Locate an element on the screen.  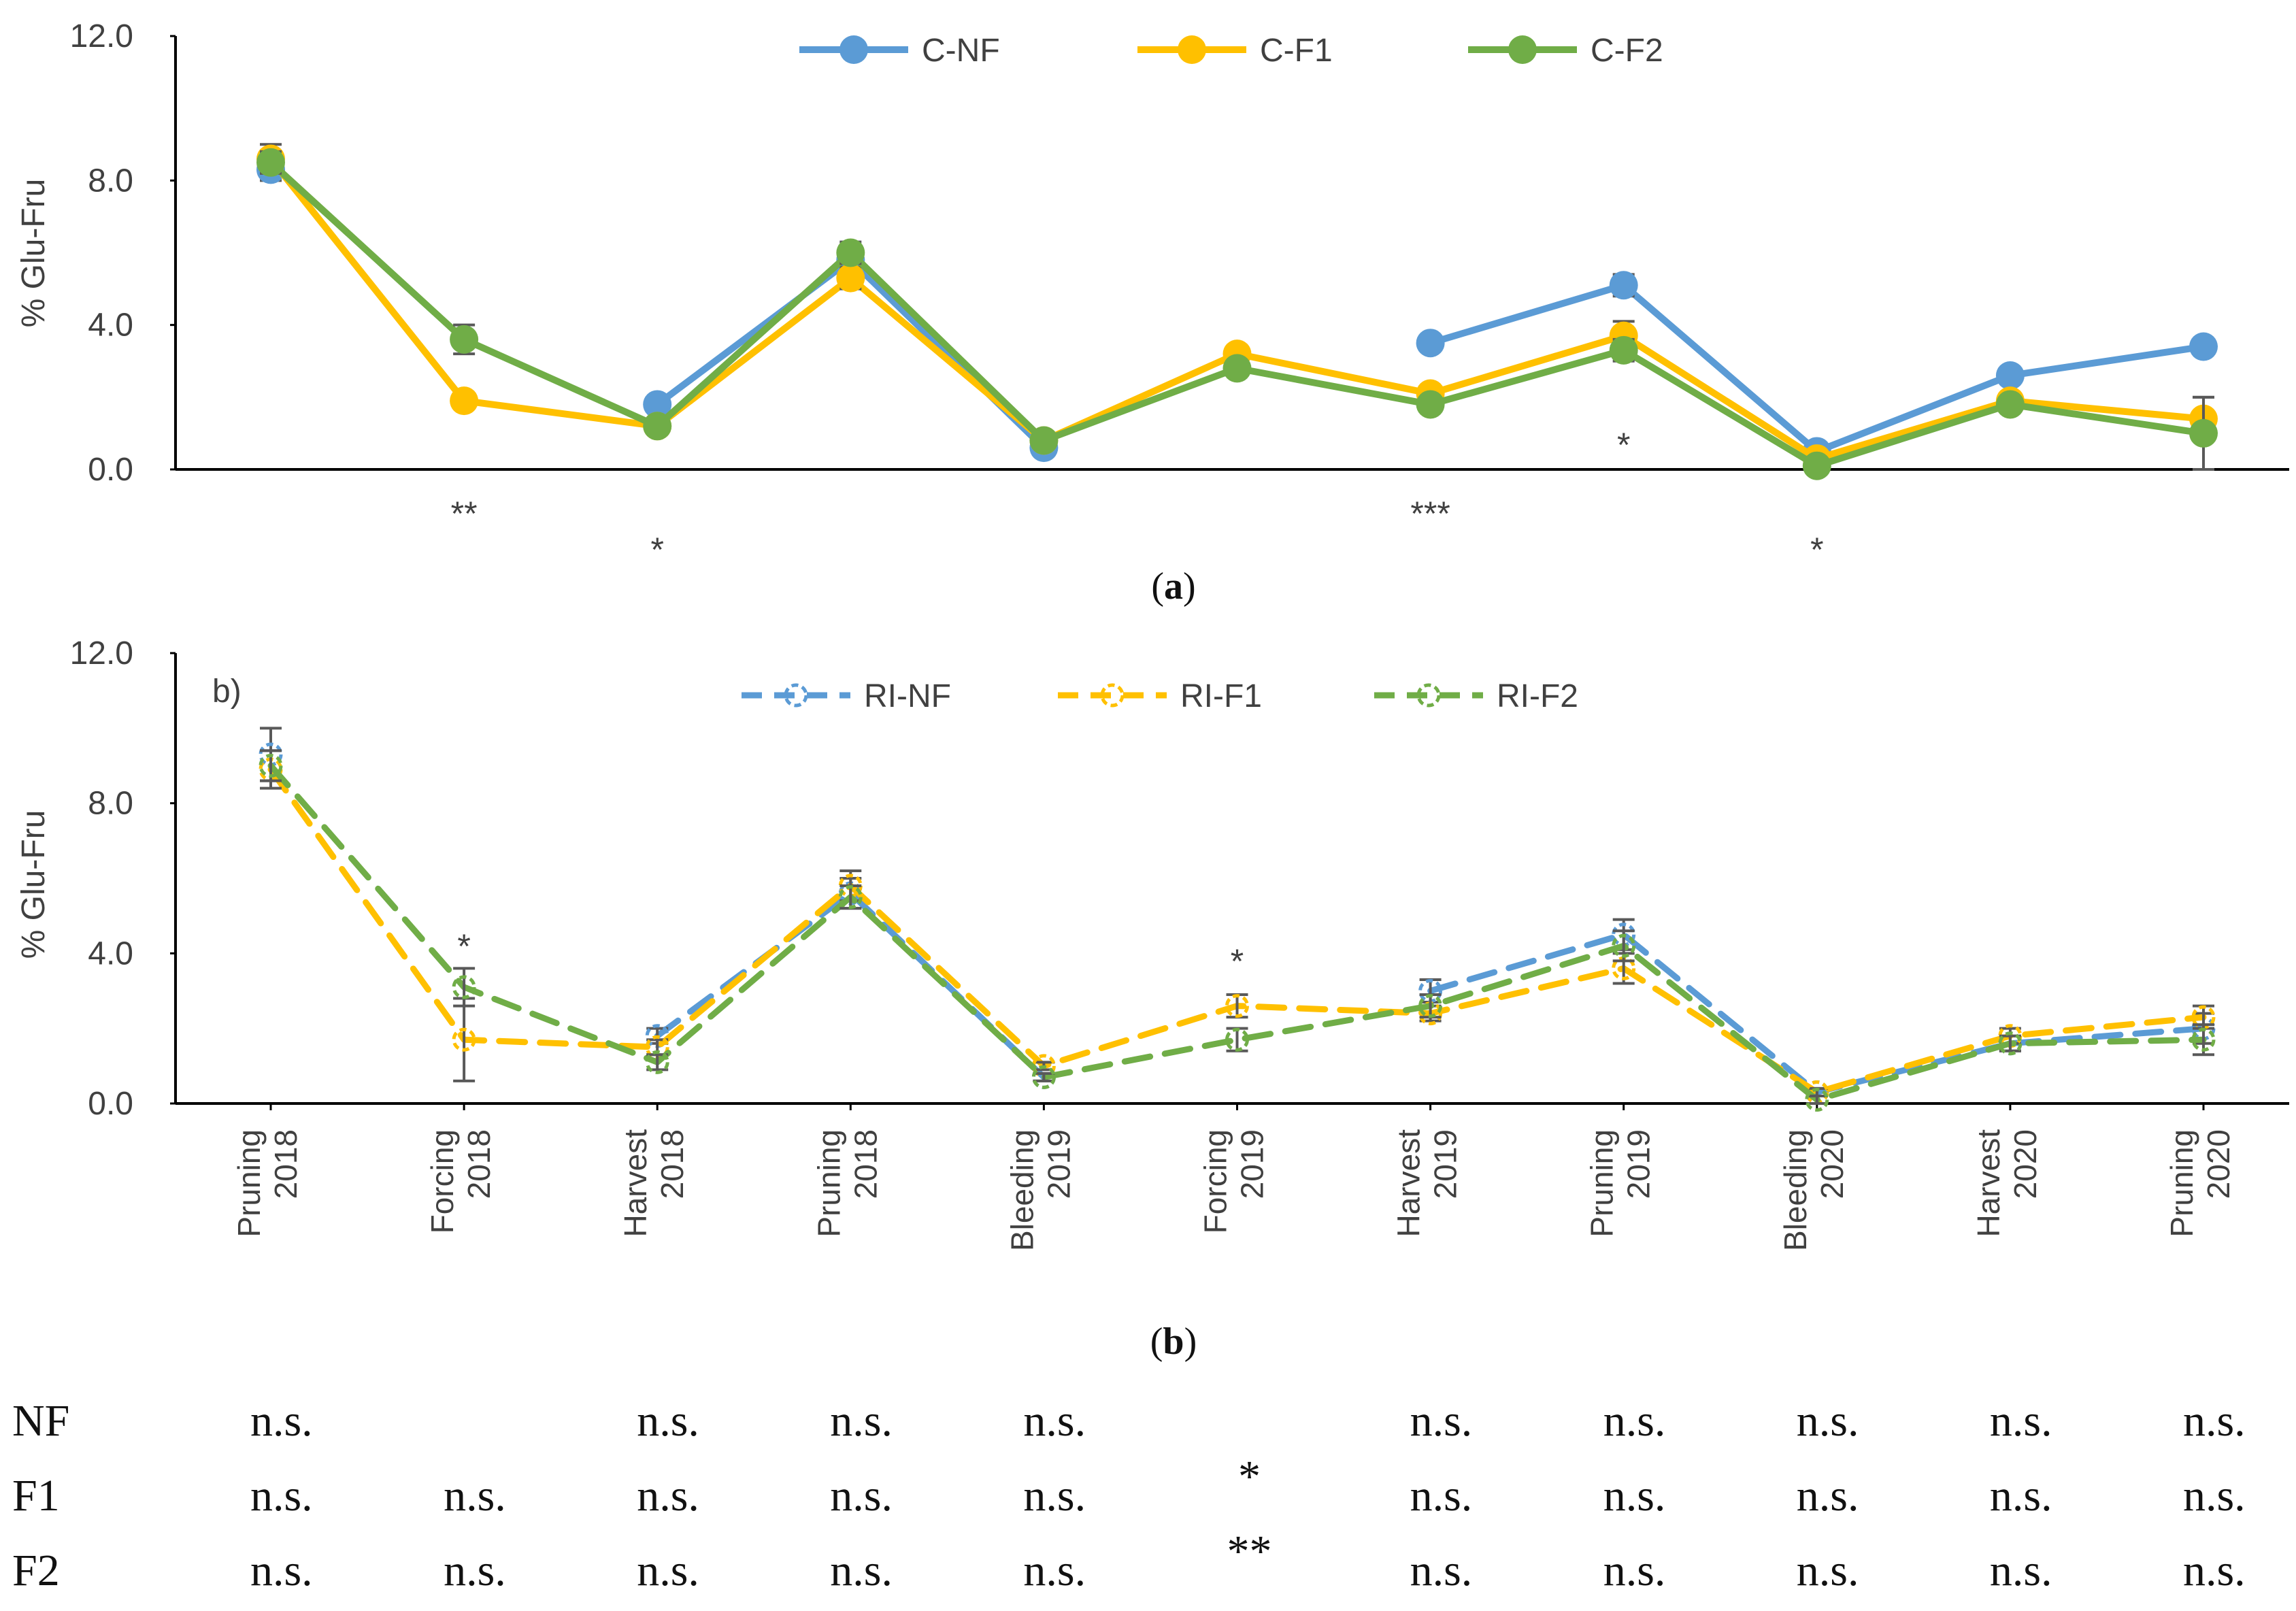
legend-label-f1: RI-F1 is located at coordinates (1221, 696).